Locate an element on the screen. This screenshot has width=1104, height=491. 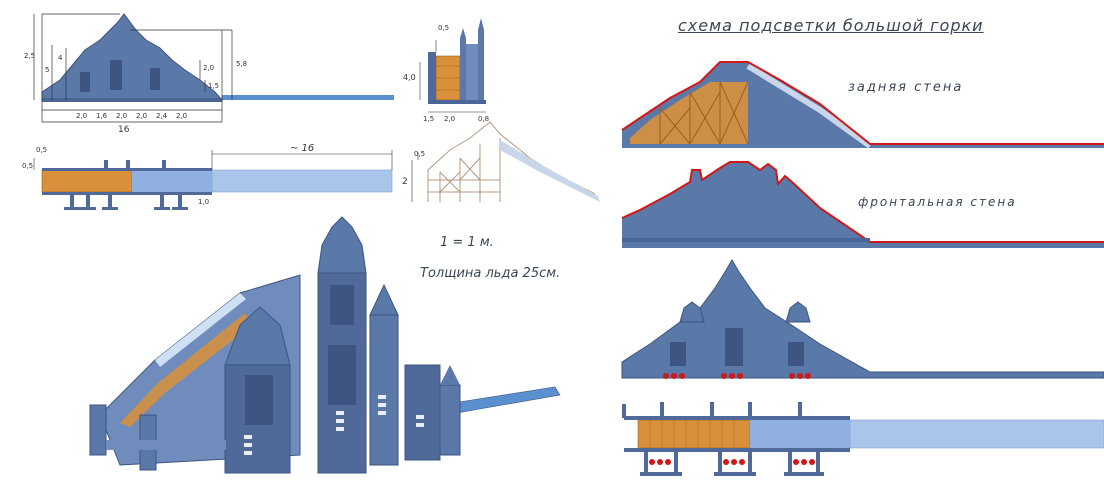
iso-dim-top: 0,5 is located at coordinates (419, 154).